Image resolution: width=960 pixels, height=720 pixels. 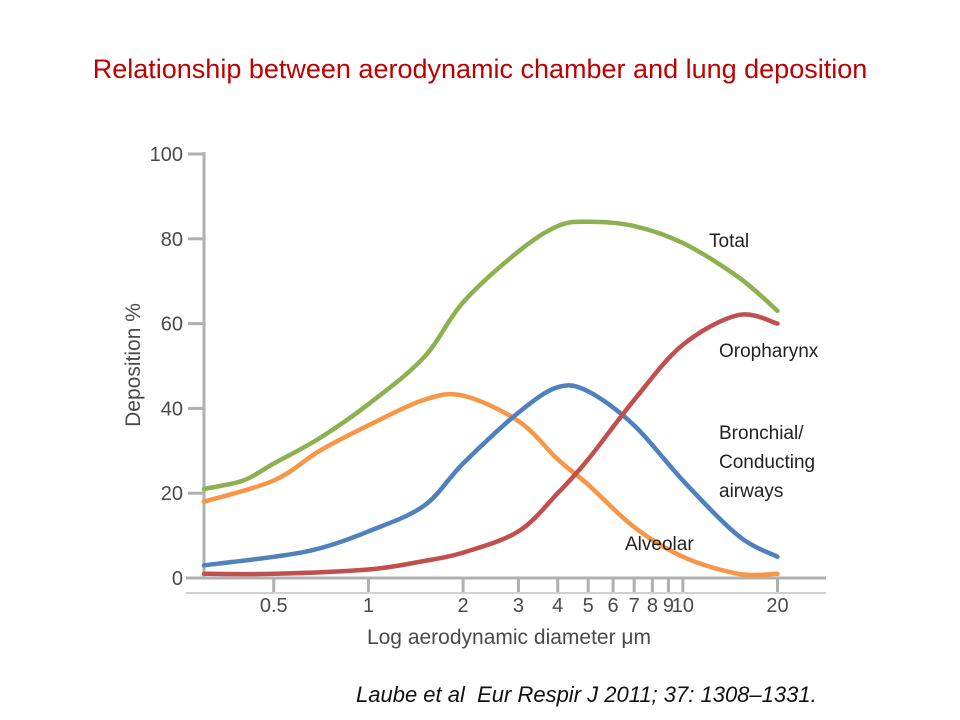 What do you see at coordinates (557, 606) in the screenshot?
I see `x-tick-label: 4` at bounding box center [557, 606].